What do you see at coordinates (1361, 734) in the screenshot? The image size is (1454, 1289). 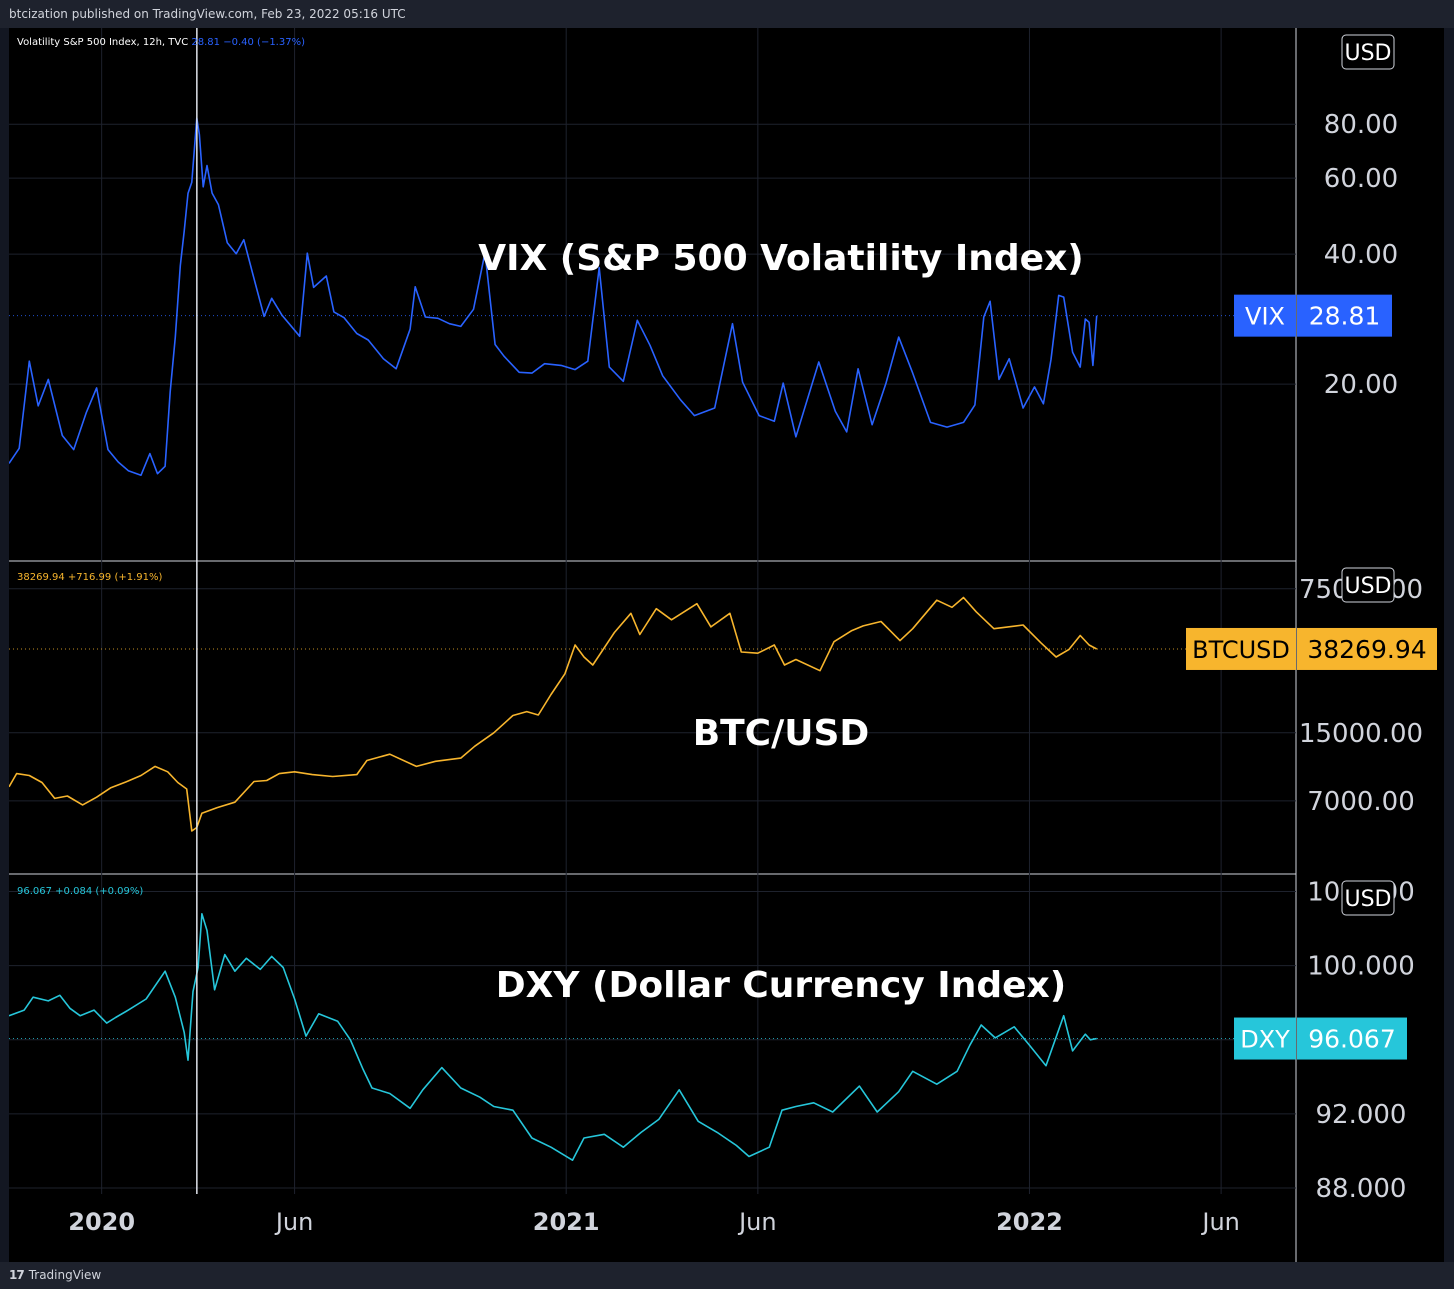 I see `y-tick-label: 15000.00` at bounding box center [1361, 734].